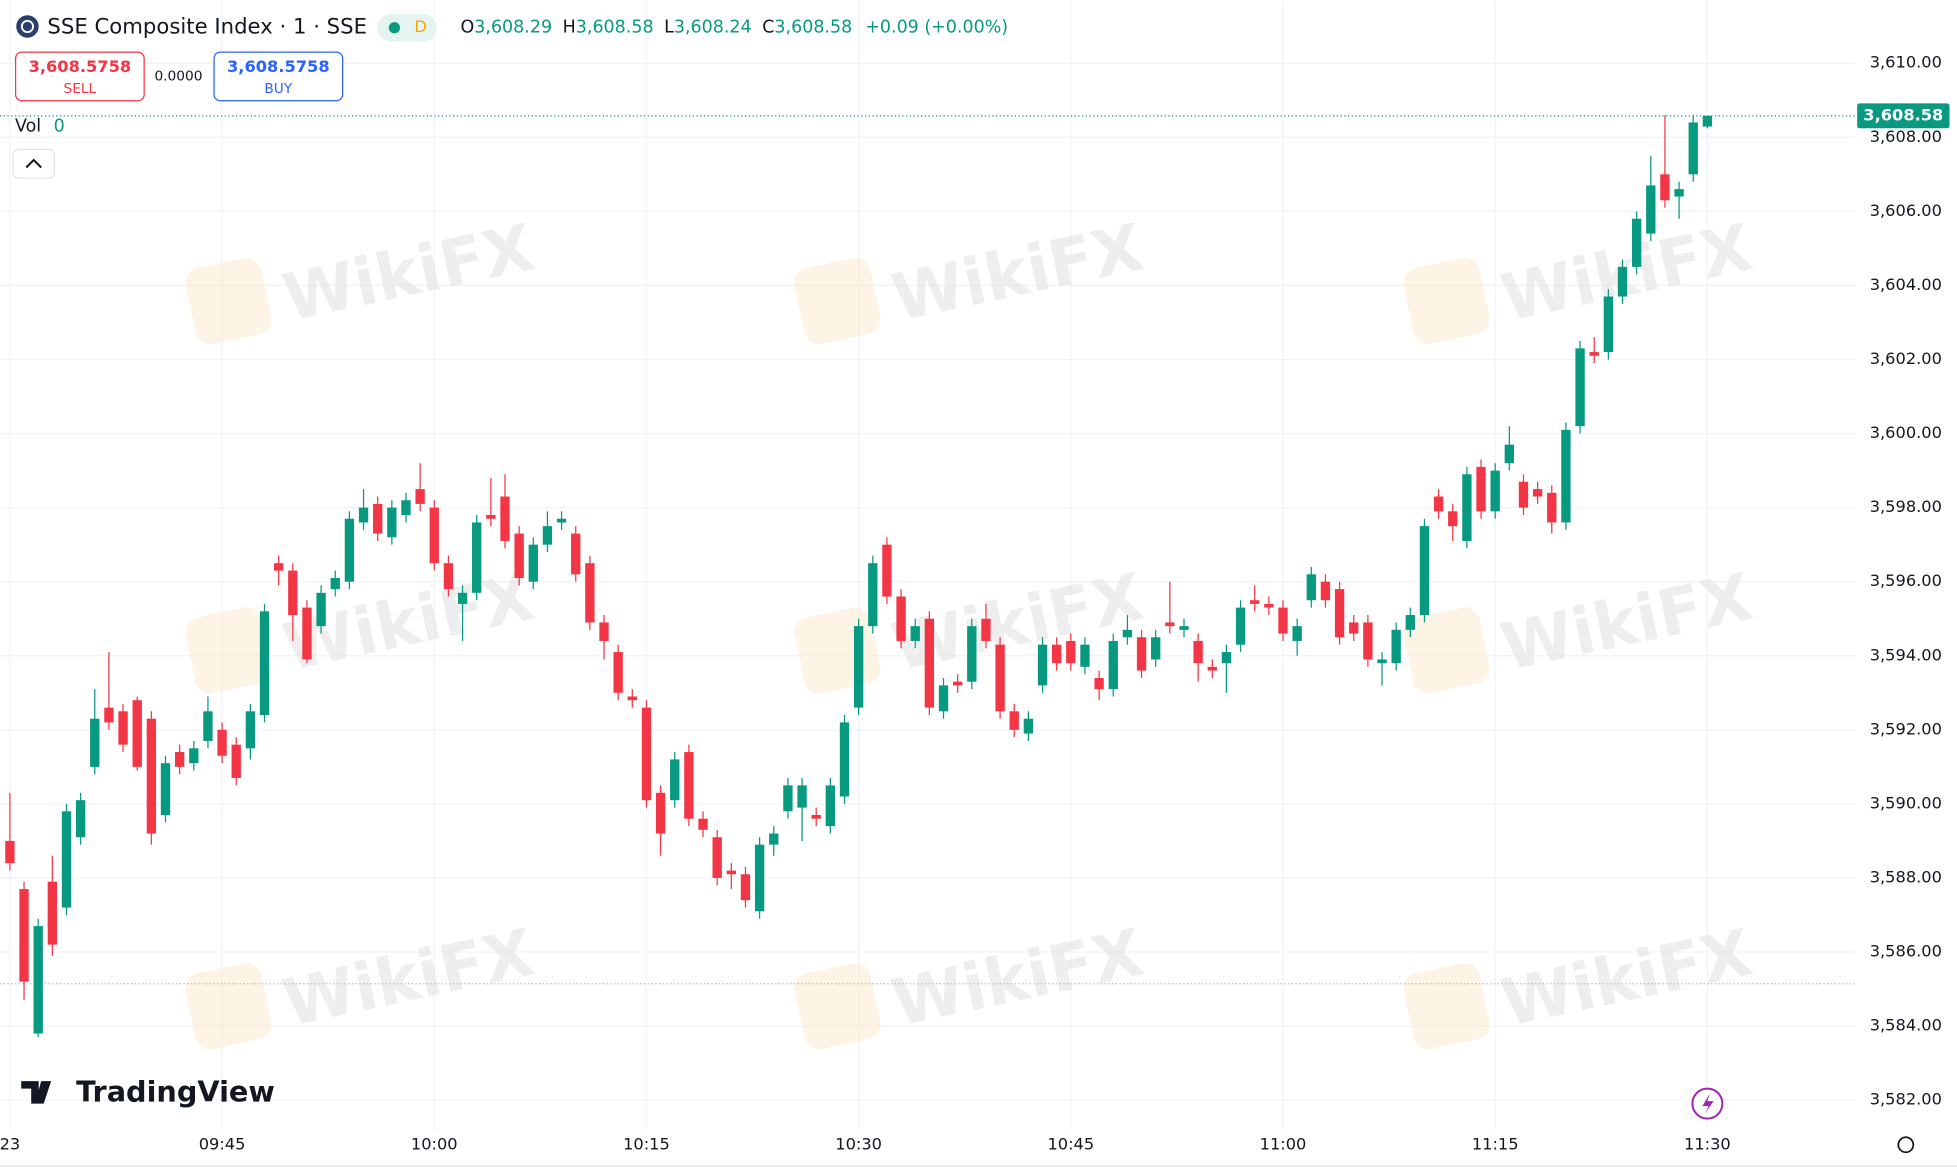  I want to click on x-tick-label: 10:15, so click(646, 1143).